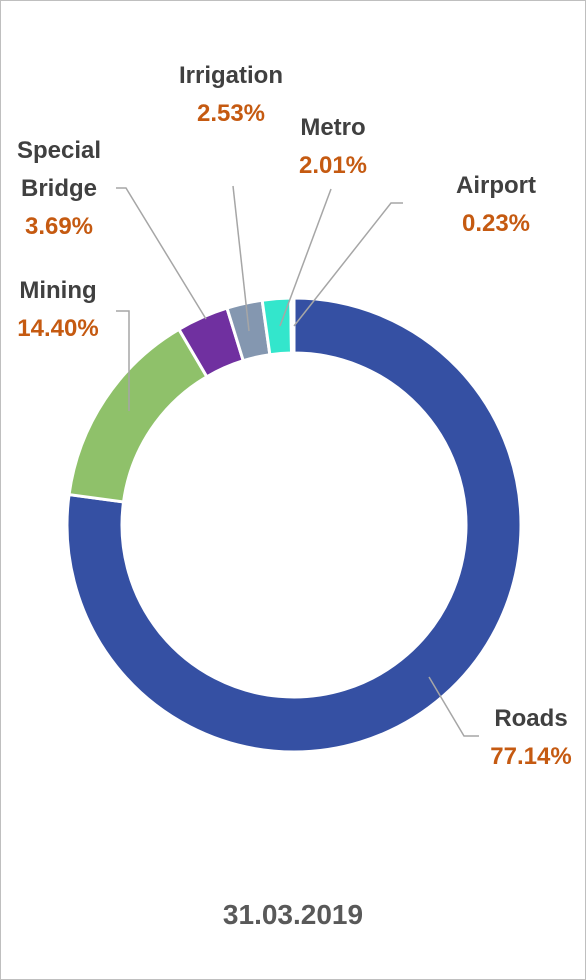  I want to click on value-label: 2.01%, so click(333, 165).